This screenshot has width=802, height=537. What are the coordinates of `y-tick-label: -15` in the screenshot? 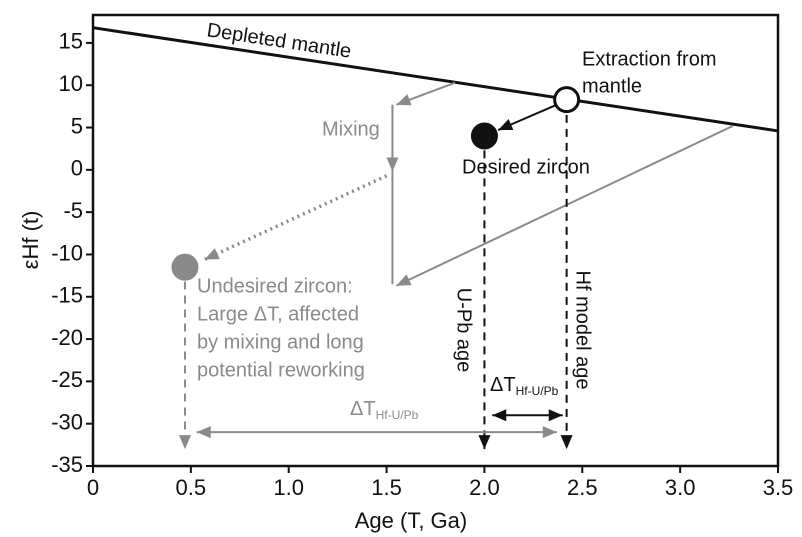 It's located at (67, 295).